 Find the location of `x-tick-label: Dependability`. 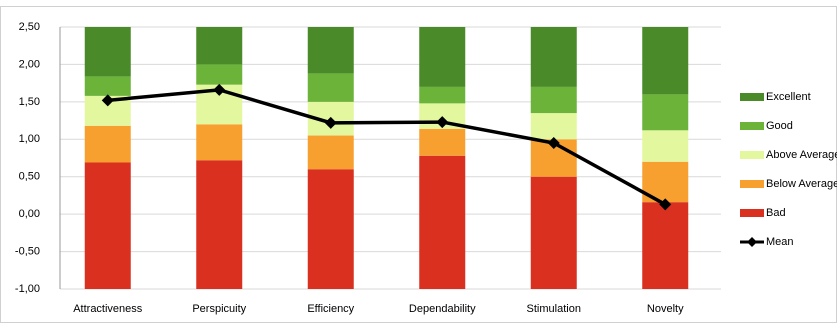

x-tick-label: Dependability is located at coordinates (442, 309).